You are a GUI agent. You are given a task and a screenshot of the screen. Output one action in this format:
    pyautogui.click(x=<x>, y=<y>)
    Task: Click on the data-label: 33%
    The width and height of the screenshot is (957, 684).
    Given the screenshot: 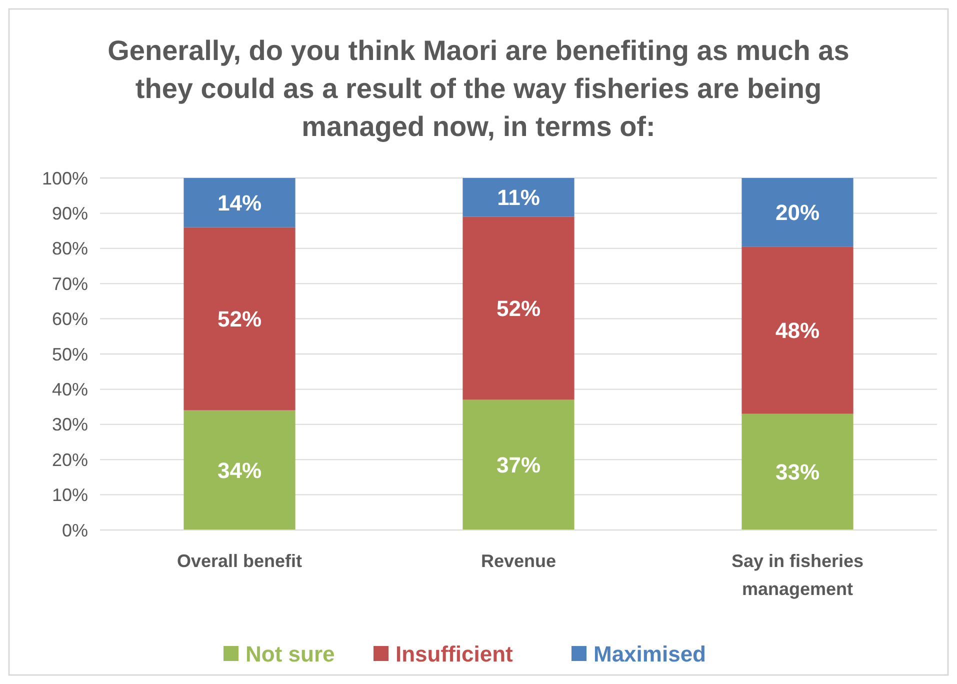 What is the action you would take?
    pyautogui.click(x=797, y=472)
    